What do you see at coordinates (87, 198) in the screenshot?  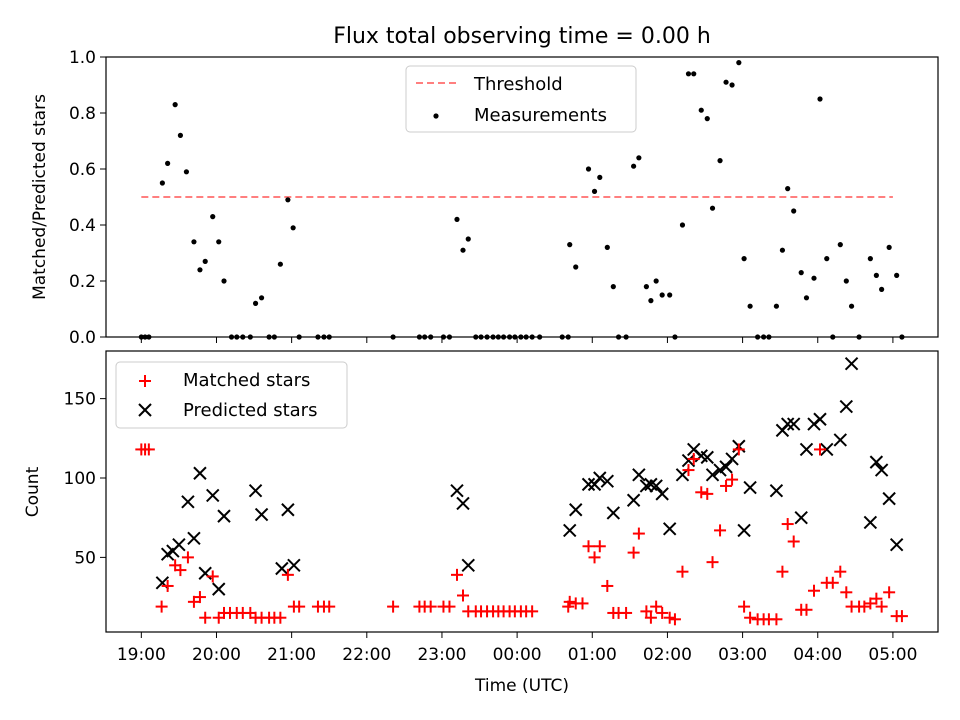 I see `top-y-axis: 0.0 0.2 0.4 0.6 0.8 1.0` at bounding box center [87, 198].